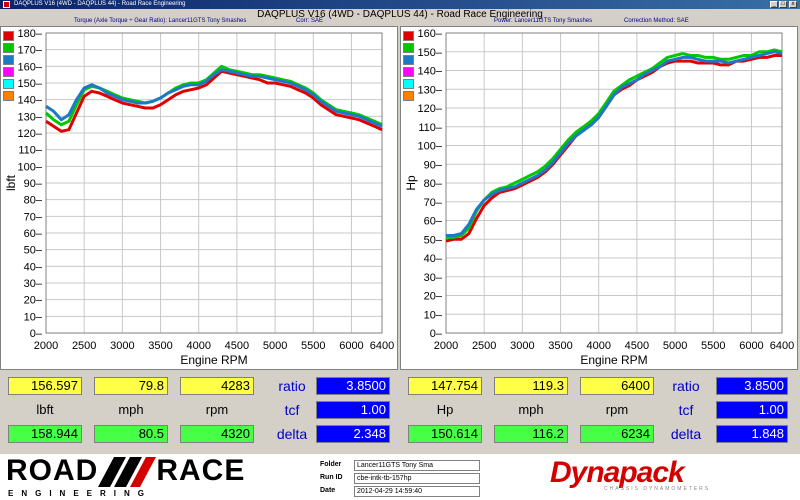 This screenshot has height=500, width=800. I want to click on y-axis-label: Hp, so click(411, 183).